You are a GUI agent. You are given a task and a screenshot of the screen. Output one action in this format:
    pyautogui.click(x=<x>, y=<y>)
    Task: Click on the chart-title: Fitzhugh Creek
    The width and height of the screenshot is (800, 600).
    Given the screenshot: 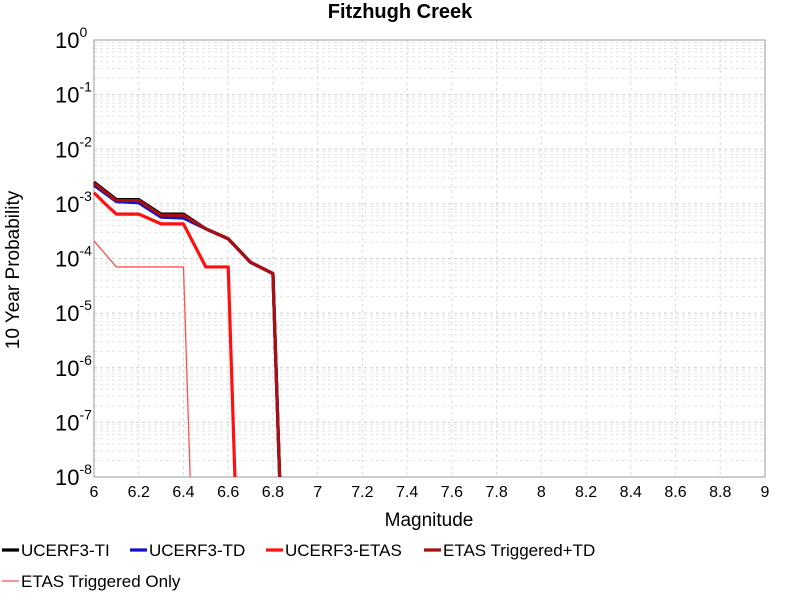 What is the action you would take?
    pyautogui.click(x=400, y=12)
    